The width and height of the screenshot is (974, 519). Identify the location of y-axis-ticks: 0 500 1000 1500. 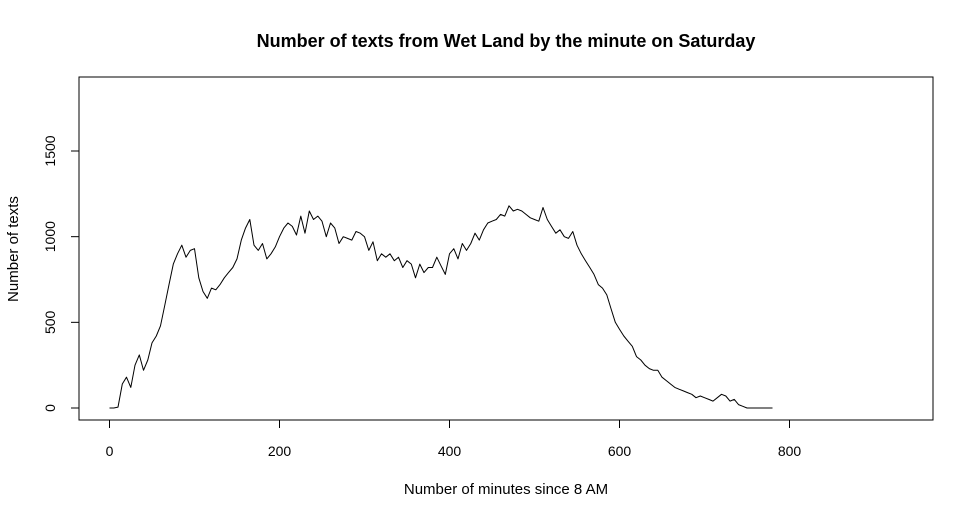
(60, 273).